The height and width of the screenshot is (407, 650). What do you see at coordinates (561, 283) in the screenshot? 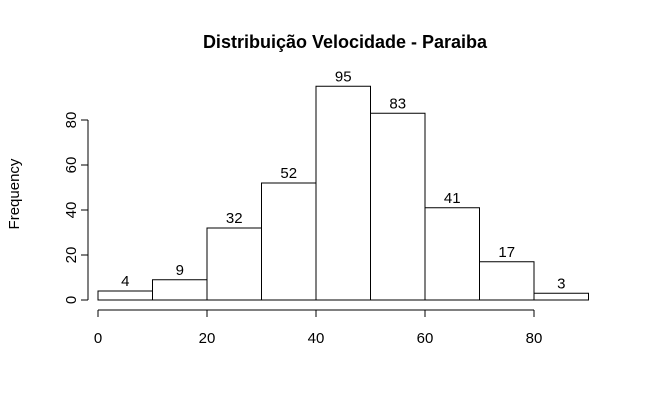
I see `bar-value-label-9: 3` at bounding box center [561, 283].